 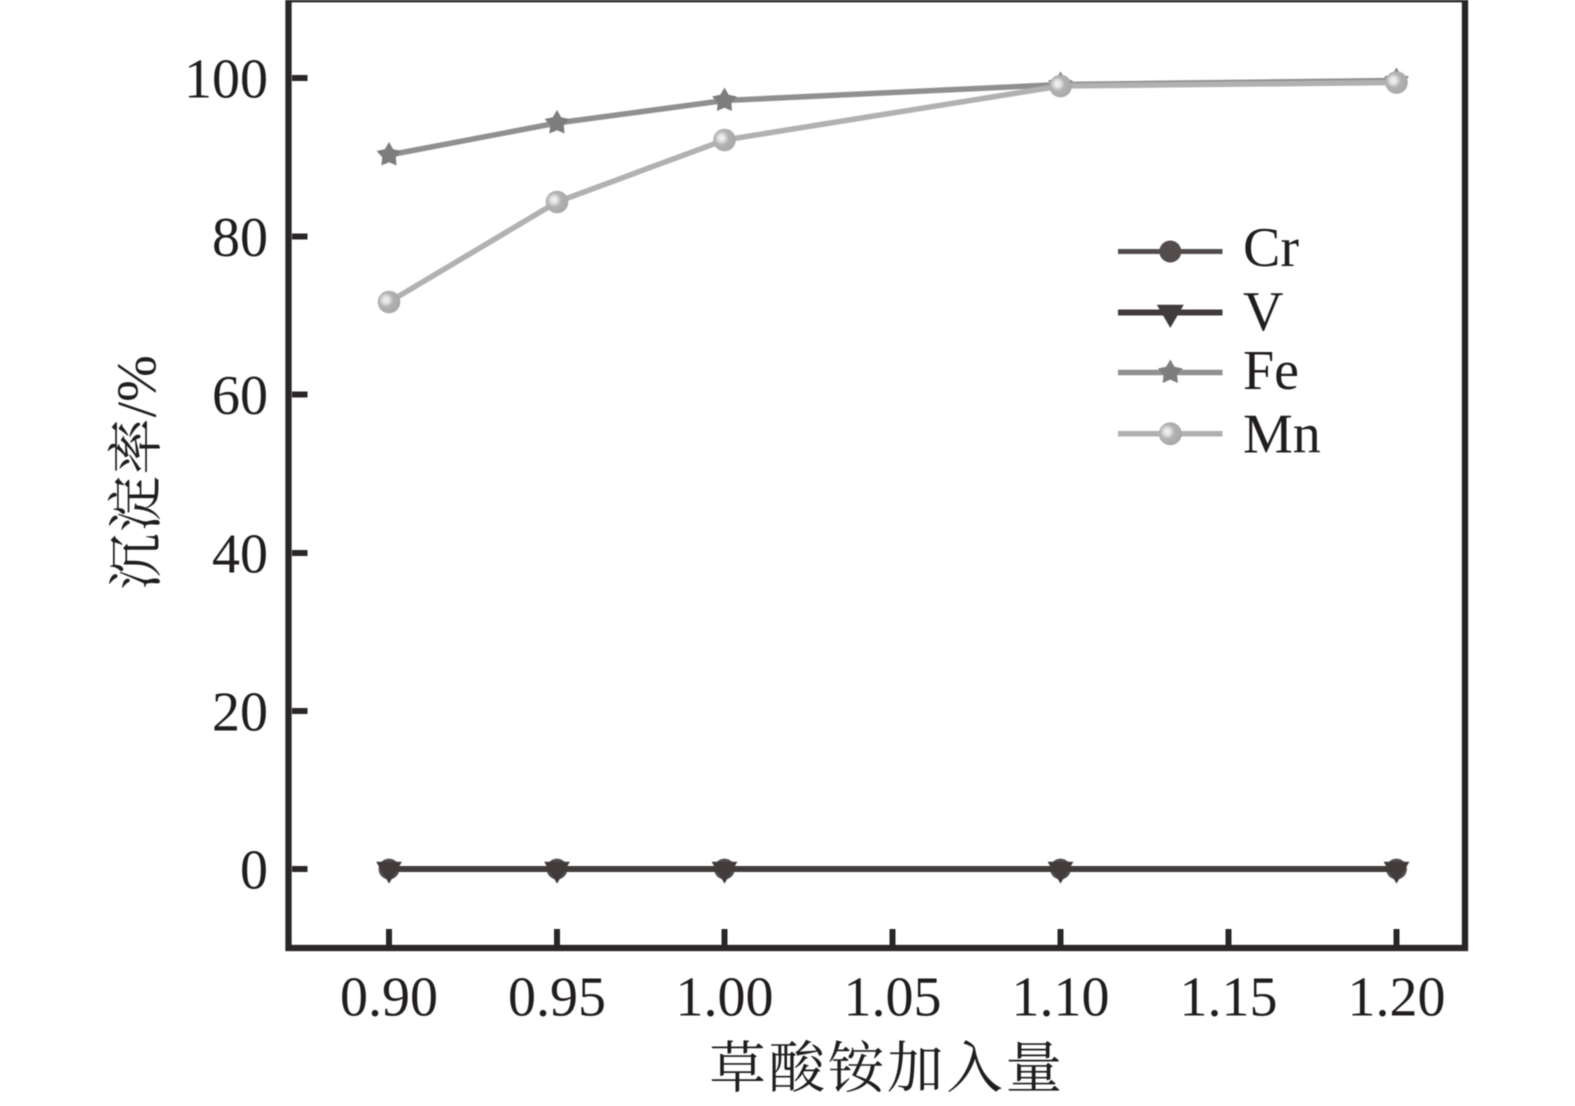 What do you see at coordinates (1271, 371) in the screenshot?
I see `svg-text: Fe` at bounding box center [1271, 371].